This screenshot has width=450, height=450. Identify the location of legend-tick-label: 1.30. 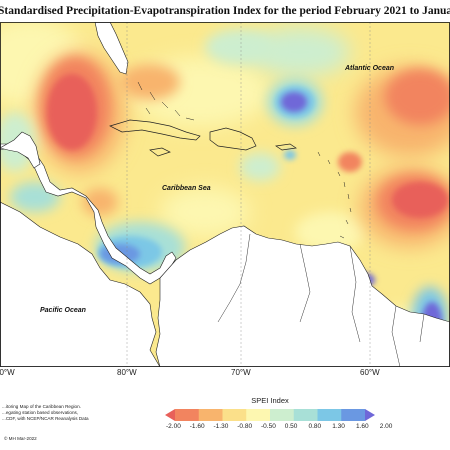
(338, 426).